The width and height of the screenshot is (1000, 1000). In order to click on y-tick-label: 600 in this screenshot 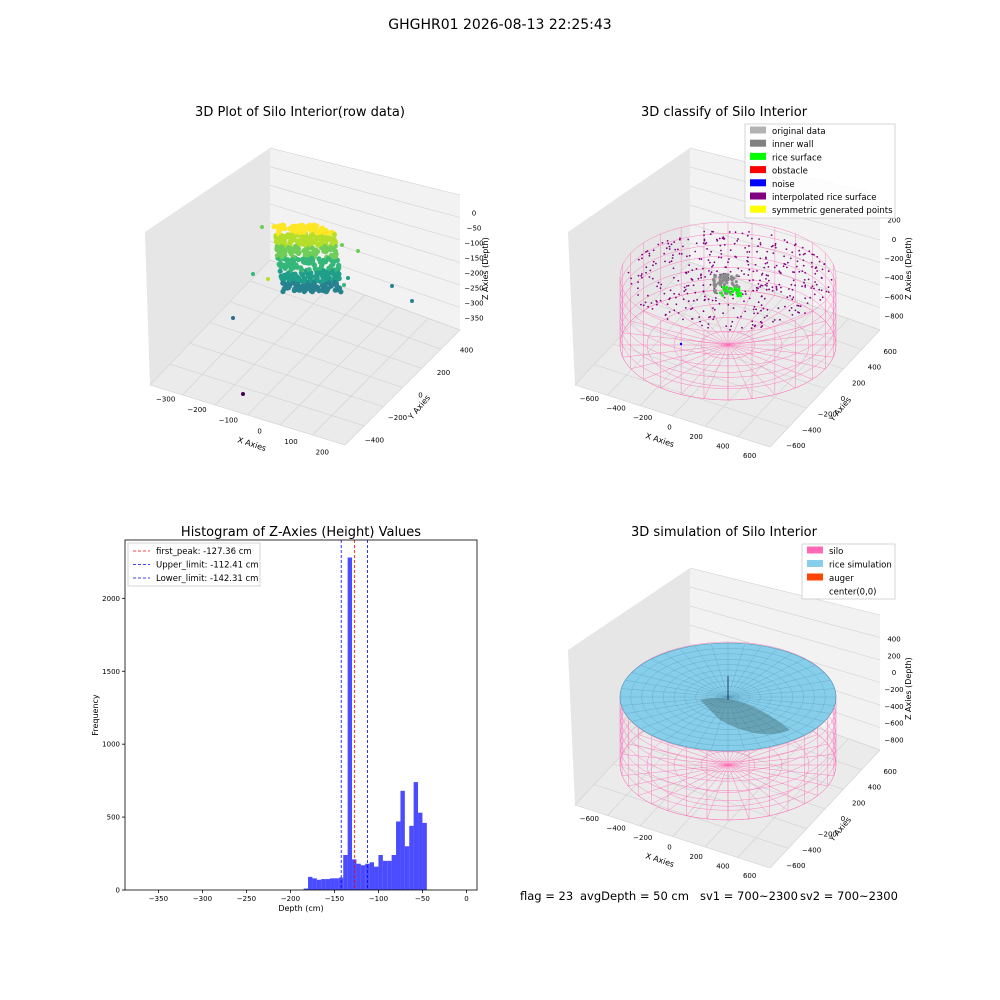, I will do `click(889, 772)`.